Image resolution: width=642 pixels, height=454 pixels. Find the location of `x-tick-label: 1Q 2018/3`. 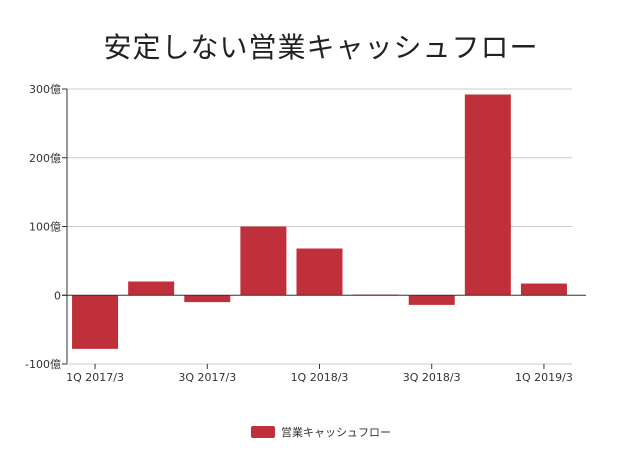

x-tick-label: 1Q 2018/3 is located at coordinates (320, 377).